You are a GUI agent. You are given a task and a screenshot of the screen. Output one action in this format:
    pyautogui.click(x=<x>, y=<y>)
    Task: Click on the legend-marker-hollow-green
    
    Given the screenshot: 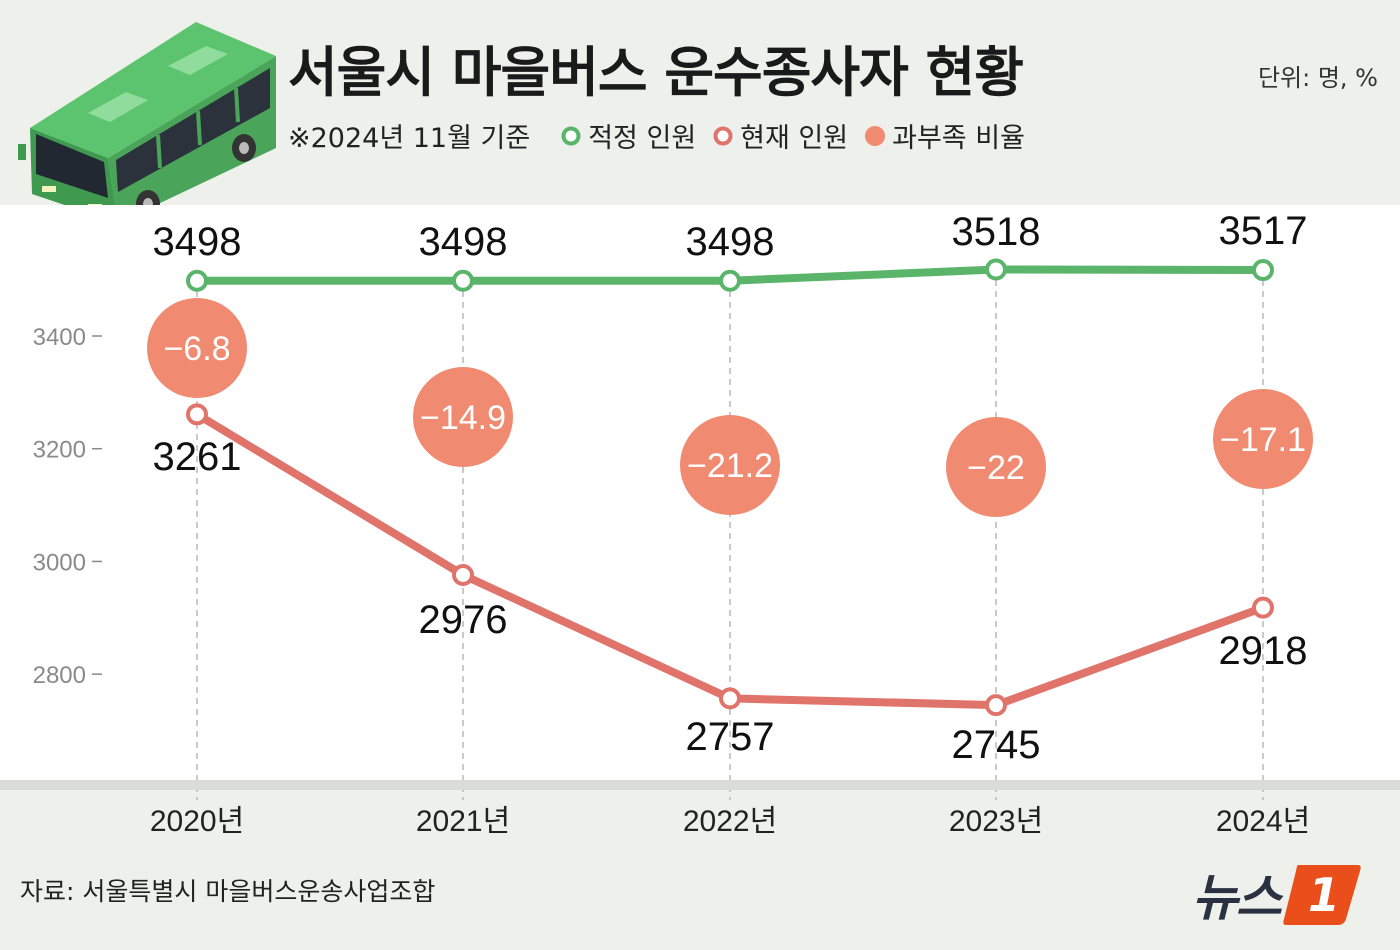 What is the action you would take?
    pyautogui.click(x=571, y=135)
    